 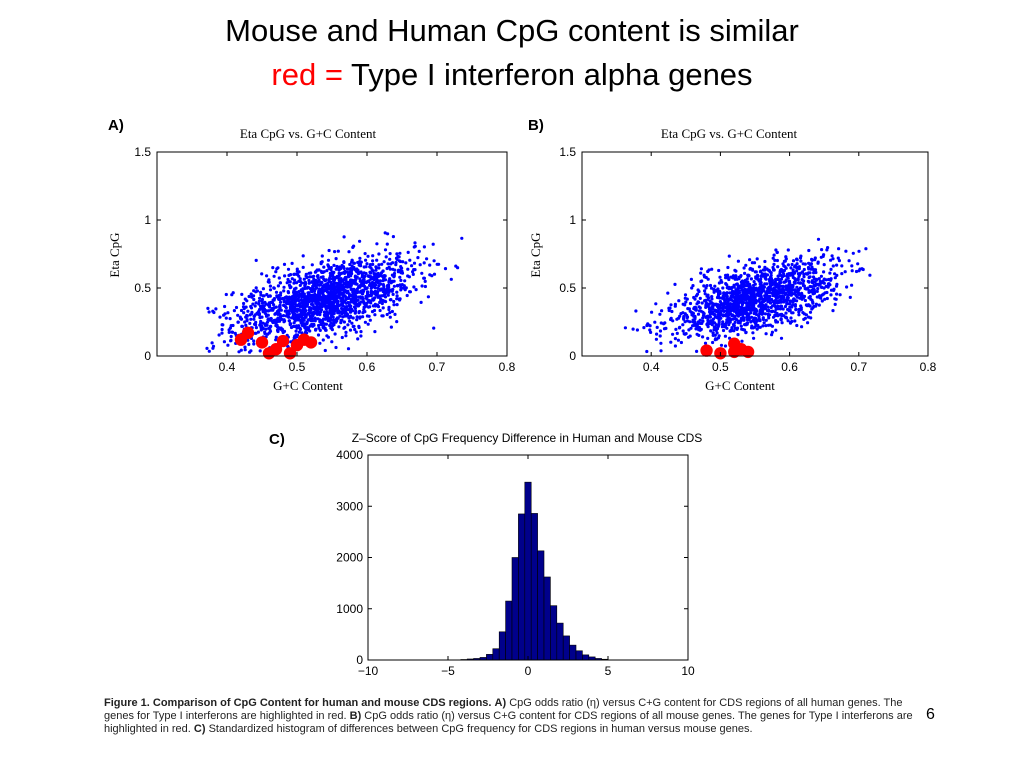 I want to click on slide-title-line1: Mouse and Human CpG content is similar, so click(x=512, y=30).